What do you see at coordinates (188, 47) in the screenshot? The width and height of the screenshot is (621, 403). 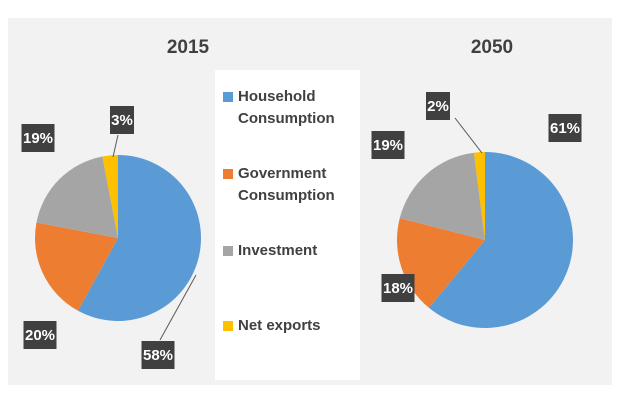 I see `chart-title: 2015` at bounding box center [188, 47].